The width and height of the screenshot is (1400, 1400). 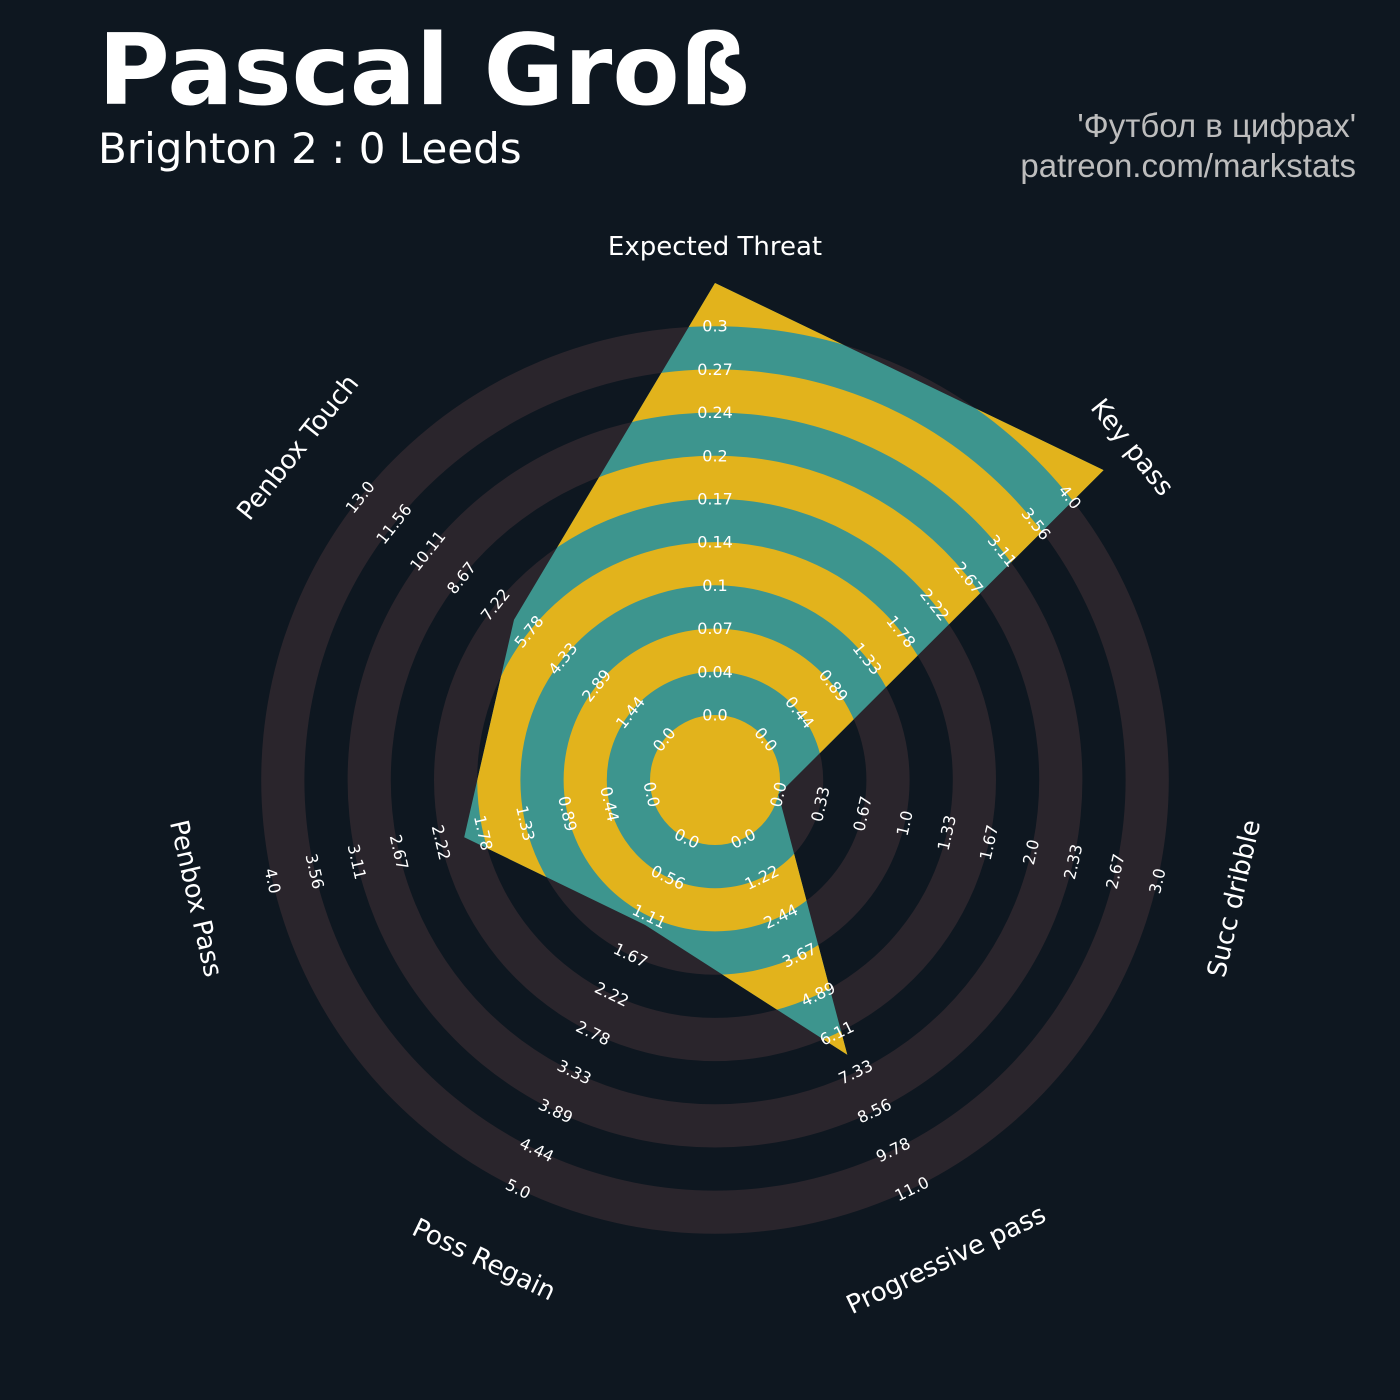 I want to click on tick-label: 0.3, so click(x=714, y=326).